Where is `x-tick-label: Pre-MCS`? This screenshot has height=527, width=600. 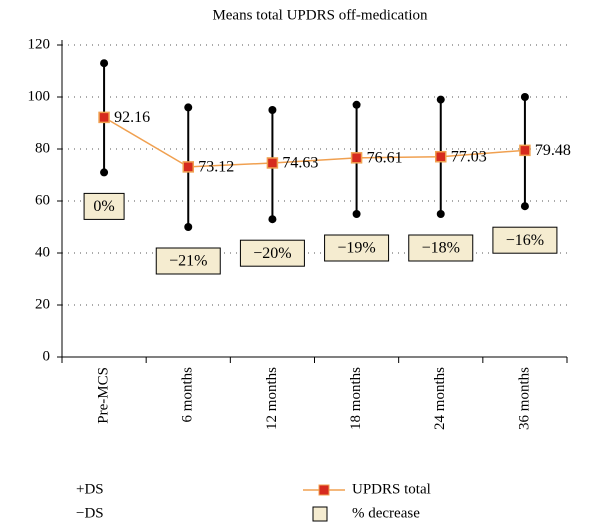 x-tick-label: Pre-MCS is located at coordinates (104, 395).